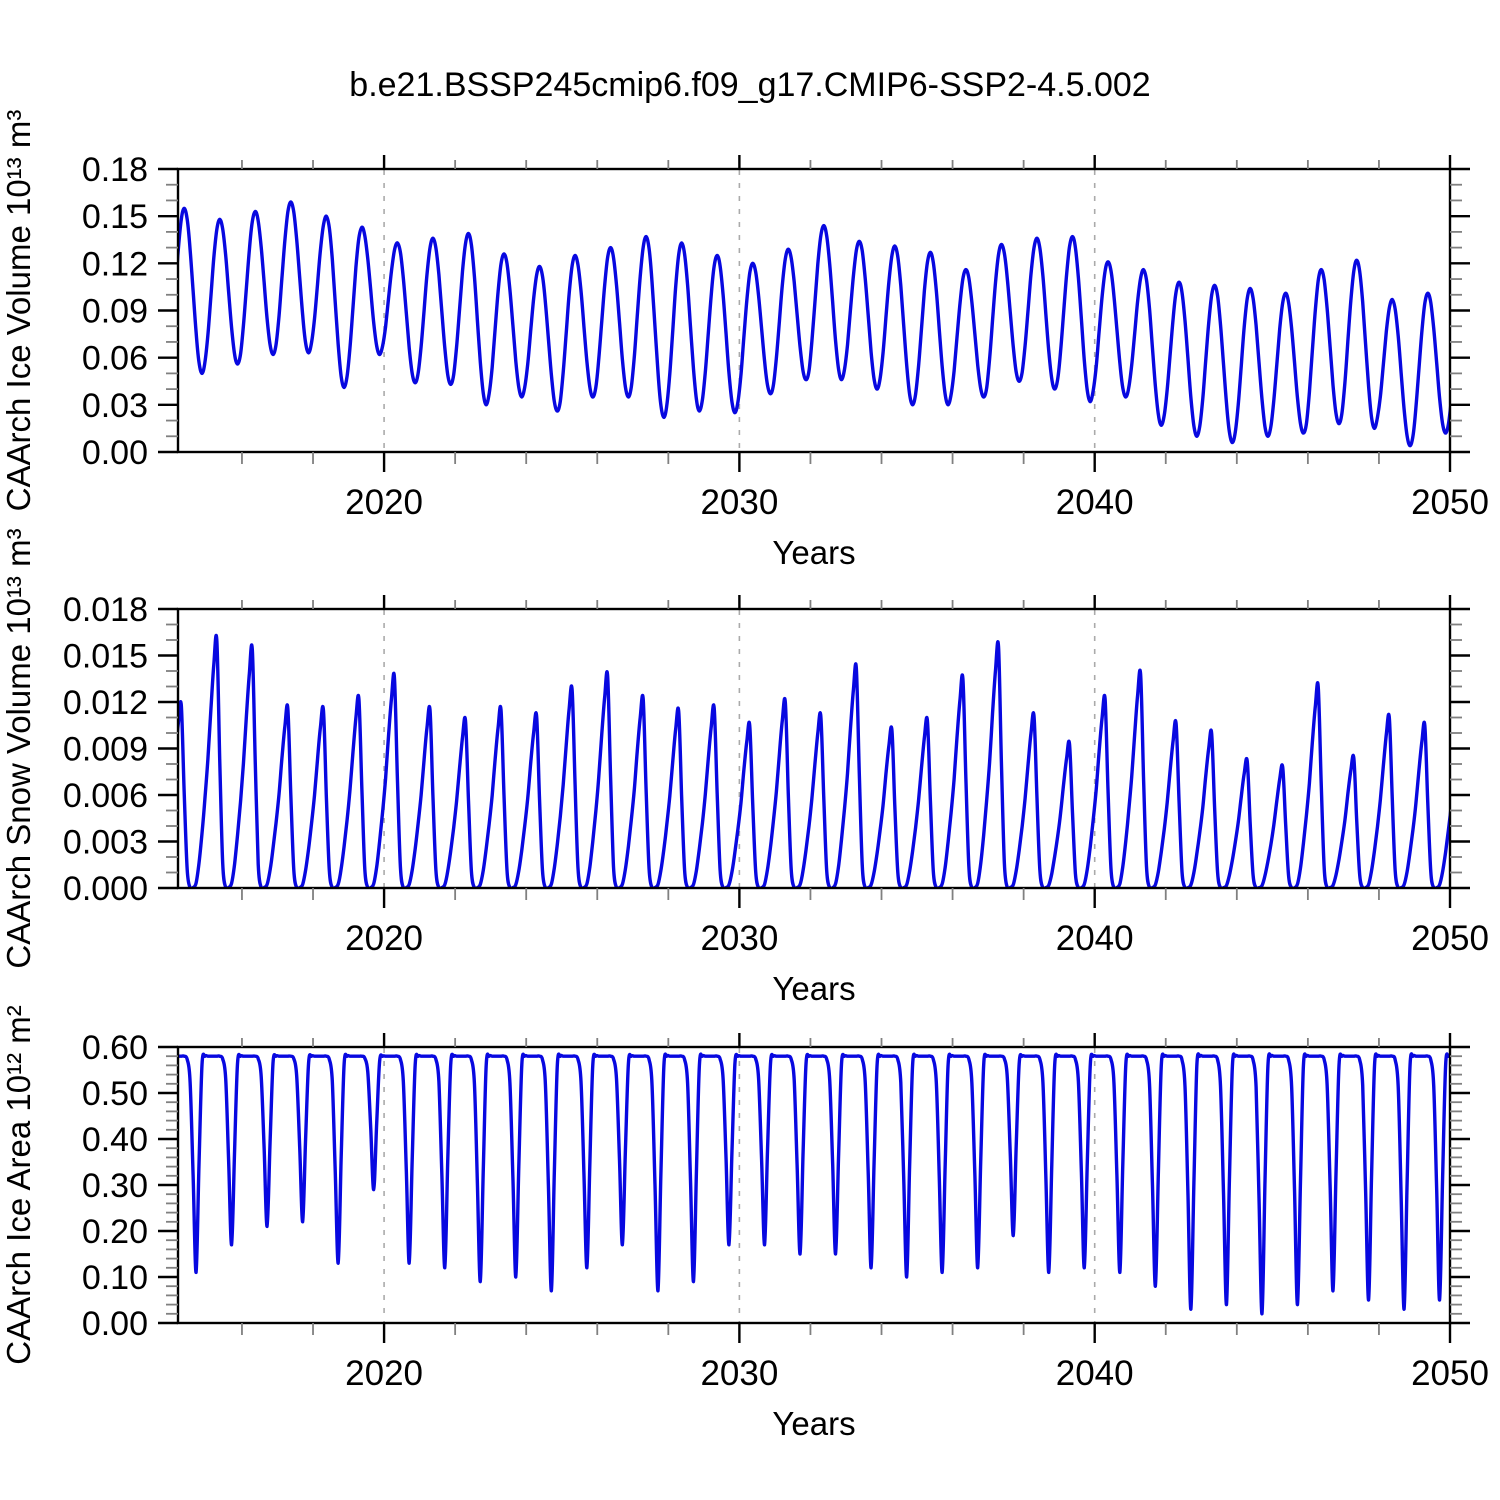  What do you see at coordinates (813, 1423) in the screenshot?
I see `caarch-ice-area-x-axis-title: Years` at bounding box center [813, 1423].